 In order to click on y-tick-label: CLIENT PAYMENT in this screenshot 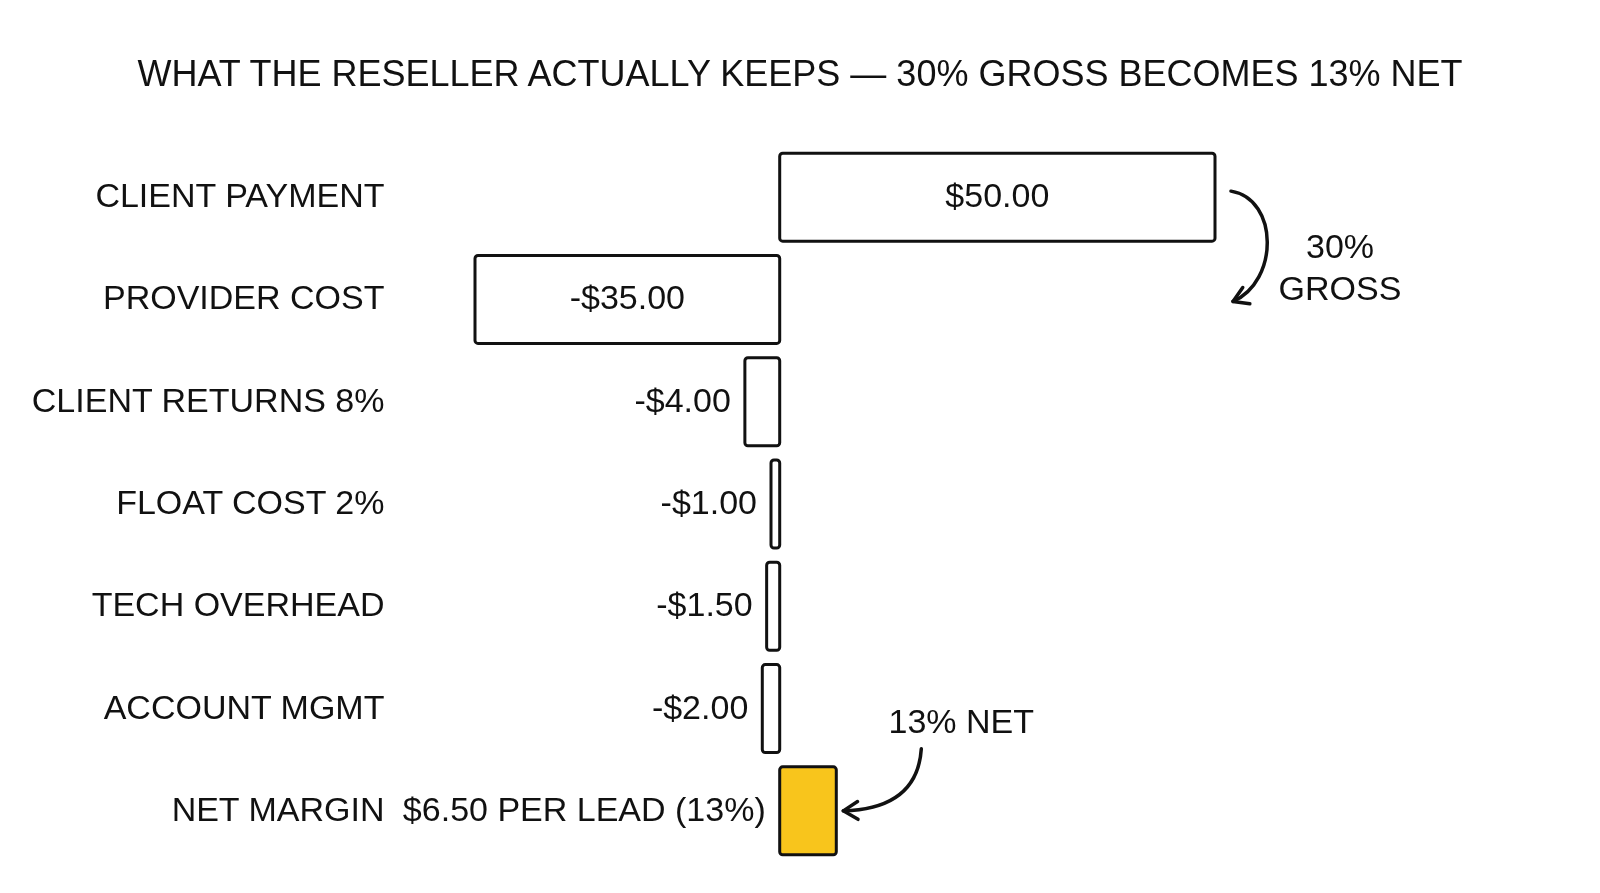, I will do `click(240, 195)`.